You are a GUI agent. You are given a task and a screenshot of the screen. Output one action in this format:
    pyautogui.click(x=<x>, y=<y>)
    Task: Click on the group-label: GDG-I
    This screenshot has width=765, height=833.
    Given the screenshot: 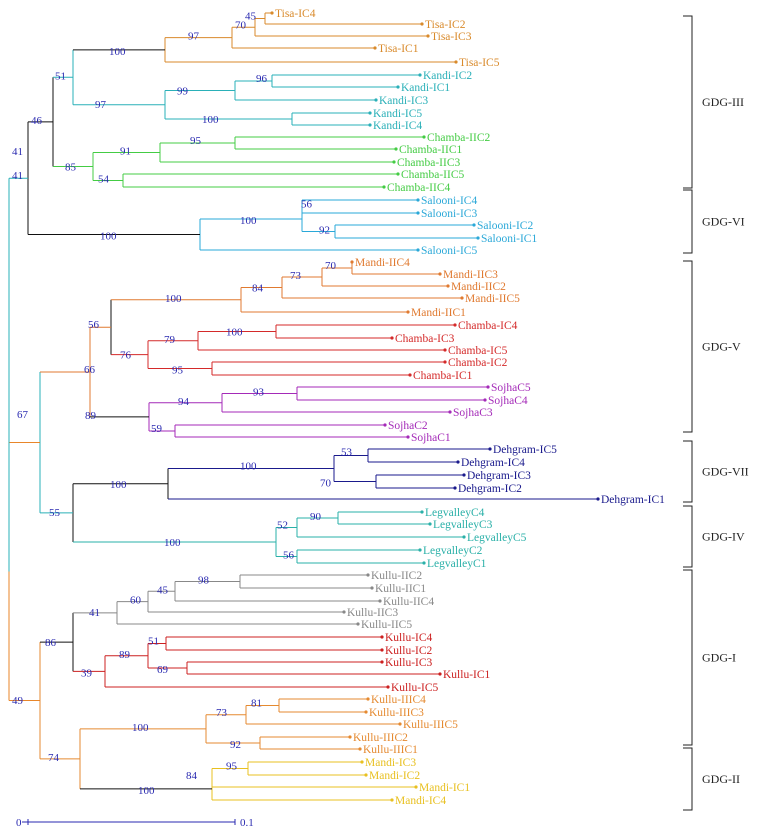 What is the action you would take?
    pyautogui.click(x=719, y=658)
    